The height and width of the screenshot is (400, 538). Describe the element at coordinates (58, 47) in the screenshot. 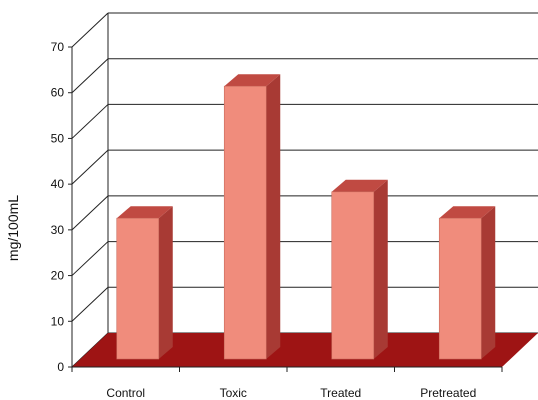

I see `y-tick-label: 70` at that location.